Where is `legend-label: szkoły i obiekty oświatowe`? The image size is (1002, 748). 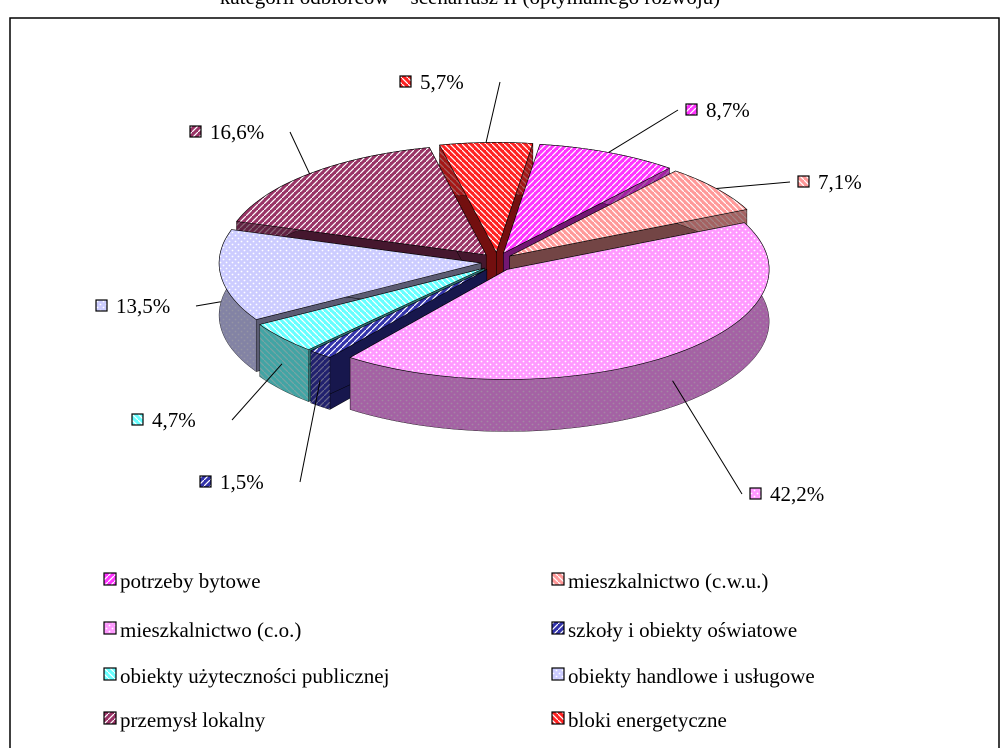 legend-label: szkoły i obiekty oświatowe is located at coordinates (682, 630).